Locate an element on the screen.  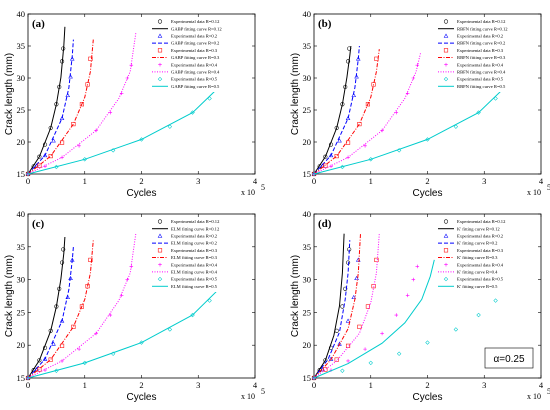
x-exponent-power: 5 is located at coordinates (263, 187).